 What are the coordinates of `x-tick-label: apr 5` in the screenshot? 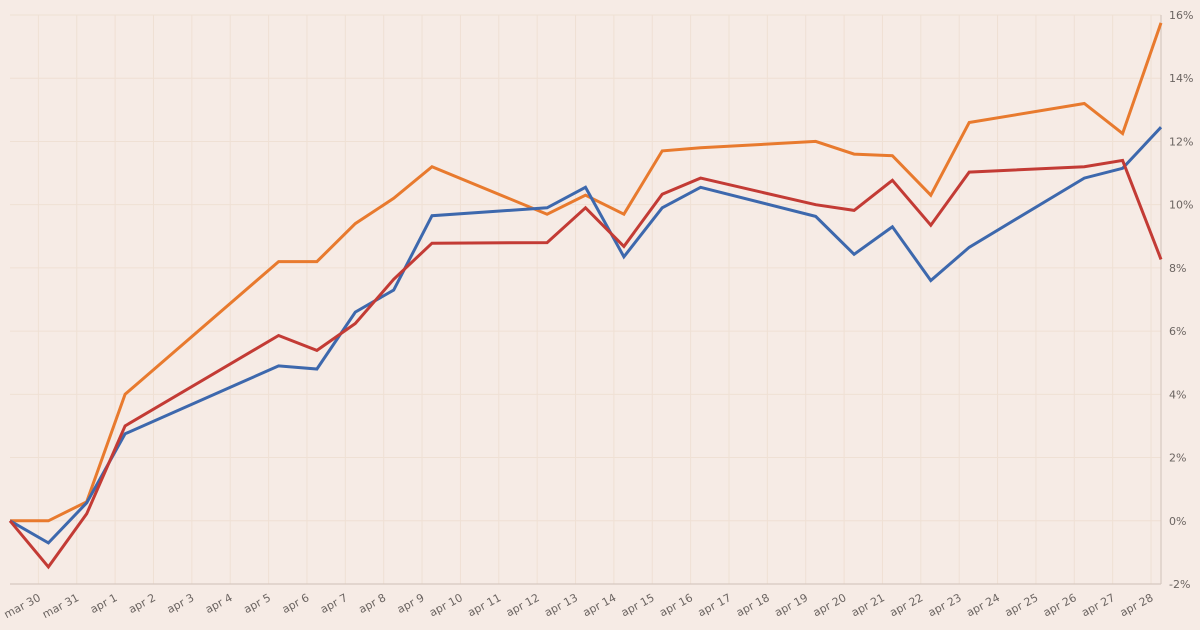 It's located at (257, 603).